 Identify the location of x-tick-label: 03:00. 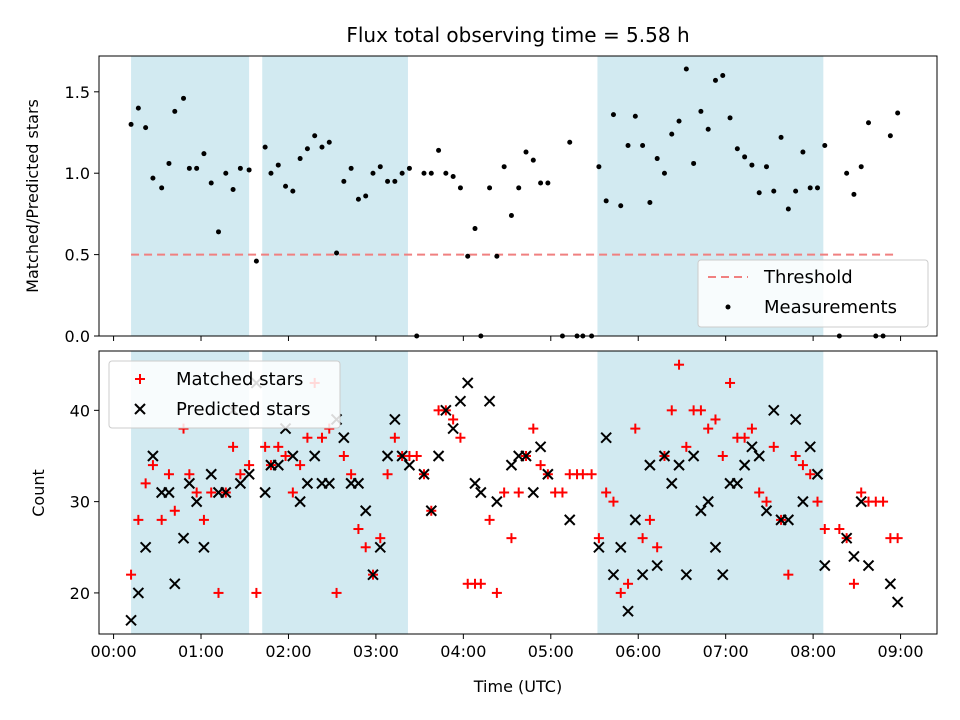
(376, 651).